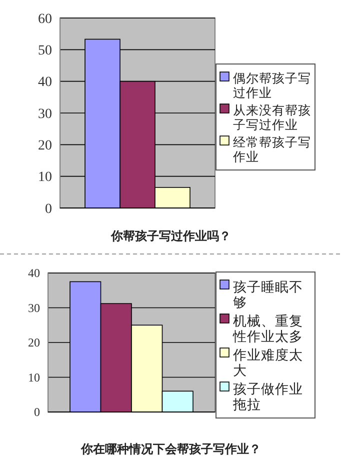 Image resolution: width=342 pixels, height=468 pixels. Describe the element at coordinates (170, 236) in the screenshot. I see `text: 你帮孩子写过作业吗？` at that location.